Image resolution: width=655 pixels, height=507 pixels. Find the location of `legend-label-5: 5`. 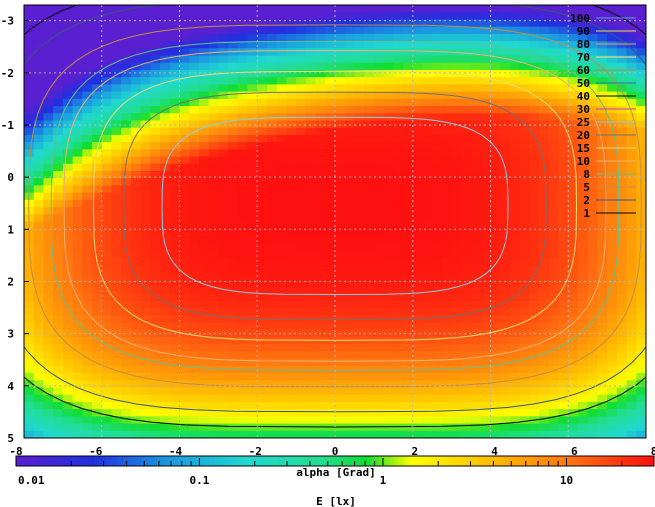

legend-label-5: 5 is located at coordinates (586, 187).